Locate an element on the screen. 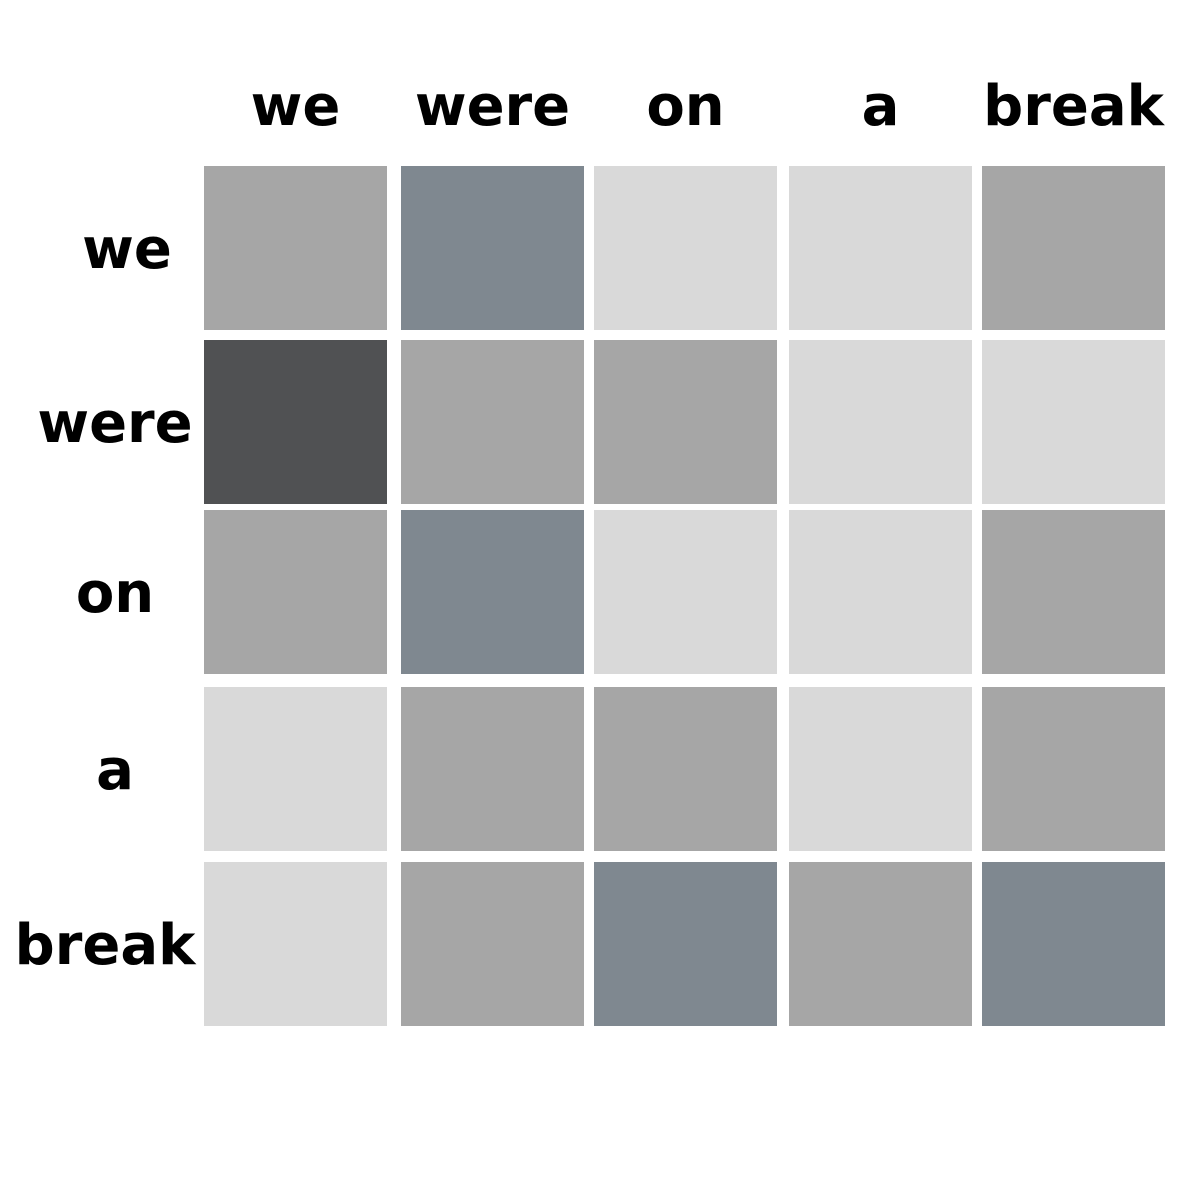 Image resolution: width=1181 pixels, height=1181 pixels. heatmap-cell-break-break is located at coordinates (1073, 944).